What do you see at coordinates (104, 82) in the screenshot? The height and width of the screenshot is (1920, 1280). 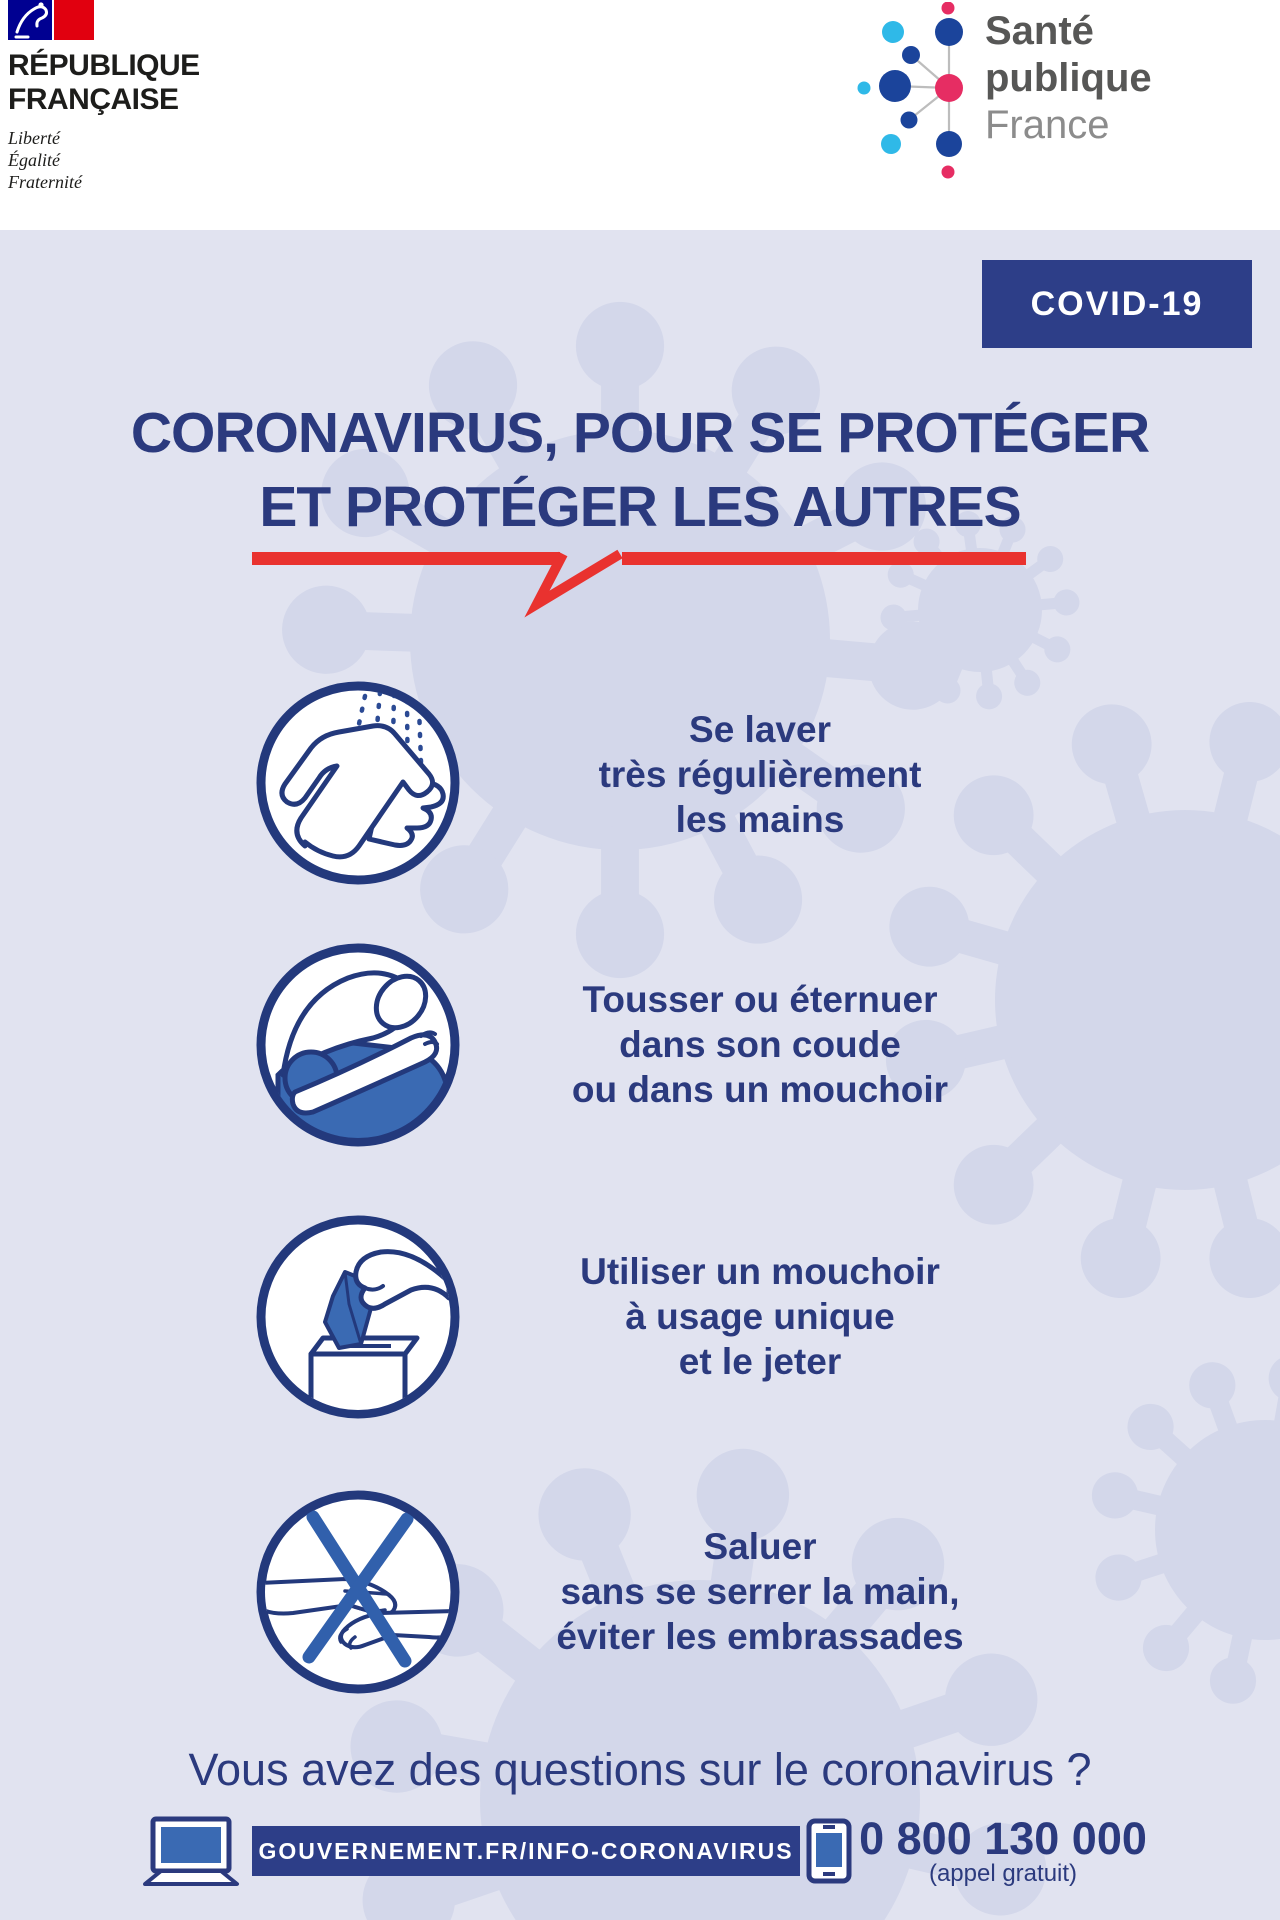 I see `republique-name: RÉPUBLIQUE FRANÇAISE` at bounding box center [104, 82].